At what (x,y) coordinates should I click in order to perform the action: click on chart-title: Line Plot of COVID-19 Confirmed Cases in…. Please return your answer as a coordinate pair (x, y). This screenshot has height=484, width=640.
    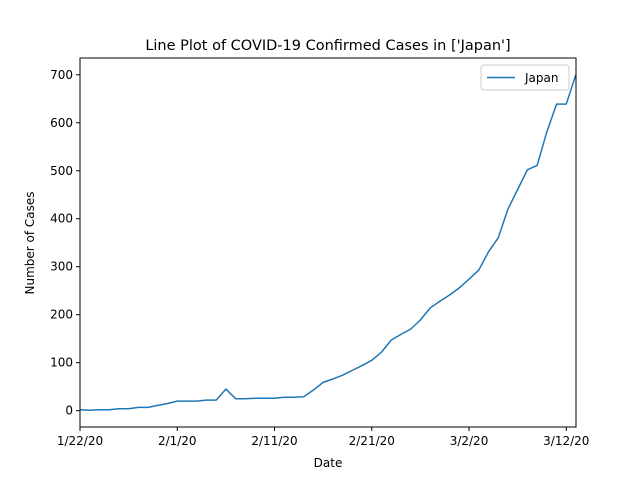
    Looking at the image, I should click on (327, 46).